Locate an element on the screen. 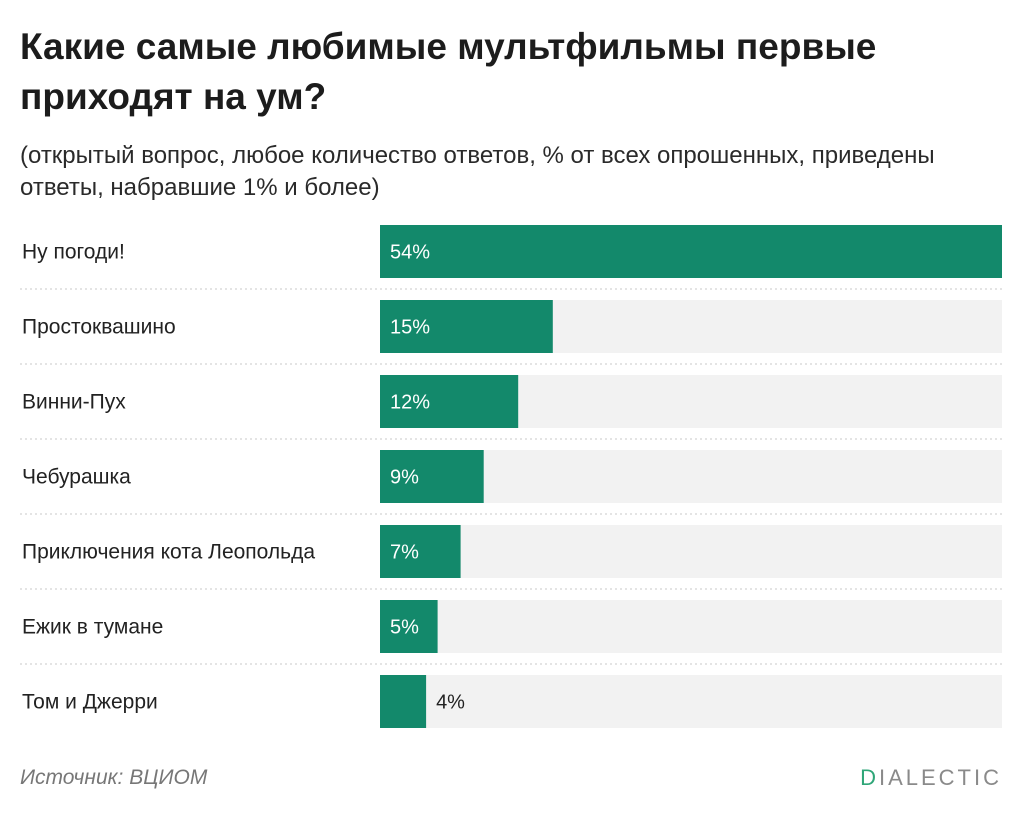 This screenshot has width=1024, height=814. category-label: Приключения кота Леопольда is located at coordinates (168, 552).